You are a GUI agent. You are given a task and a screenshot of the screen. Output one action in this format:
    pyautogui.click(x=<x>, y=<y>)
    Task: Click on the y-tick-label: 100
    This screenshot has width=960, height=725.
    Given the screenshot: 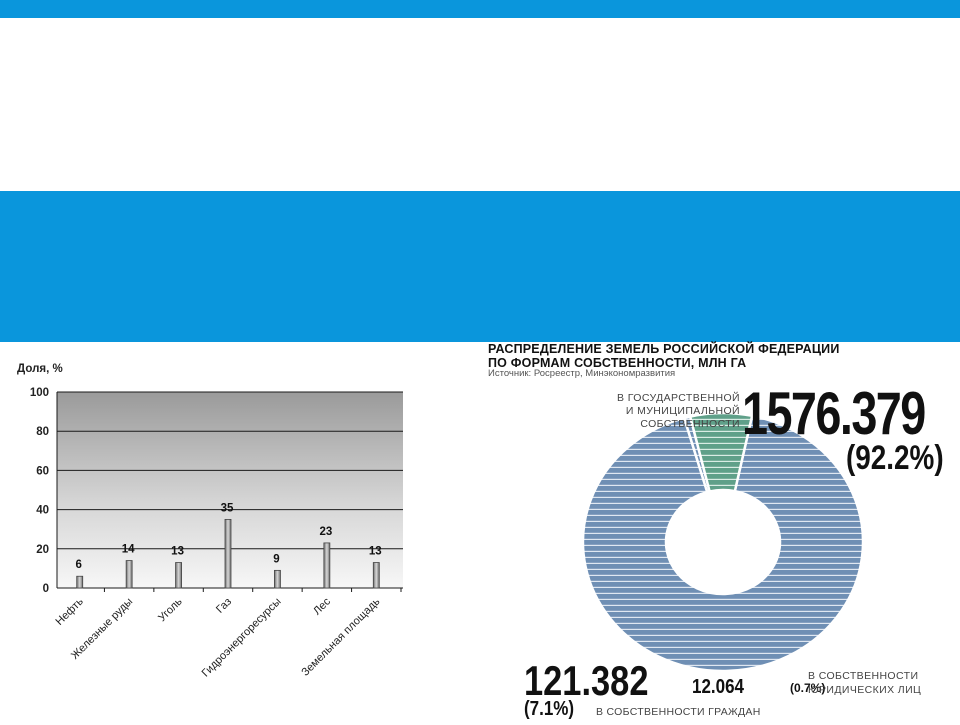 What is the action you would take?
    pyautogui.click(x=39, y=393)
    